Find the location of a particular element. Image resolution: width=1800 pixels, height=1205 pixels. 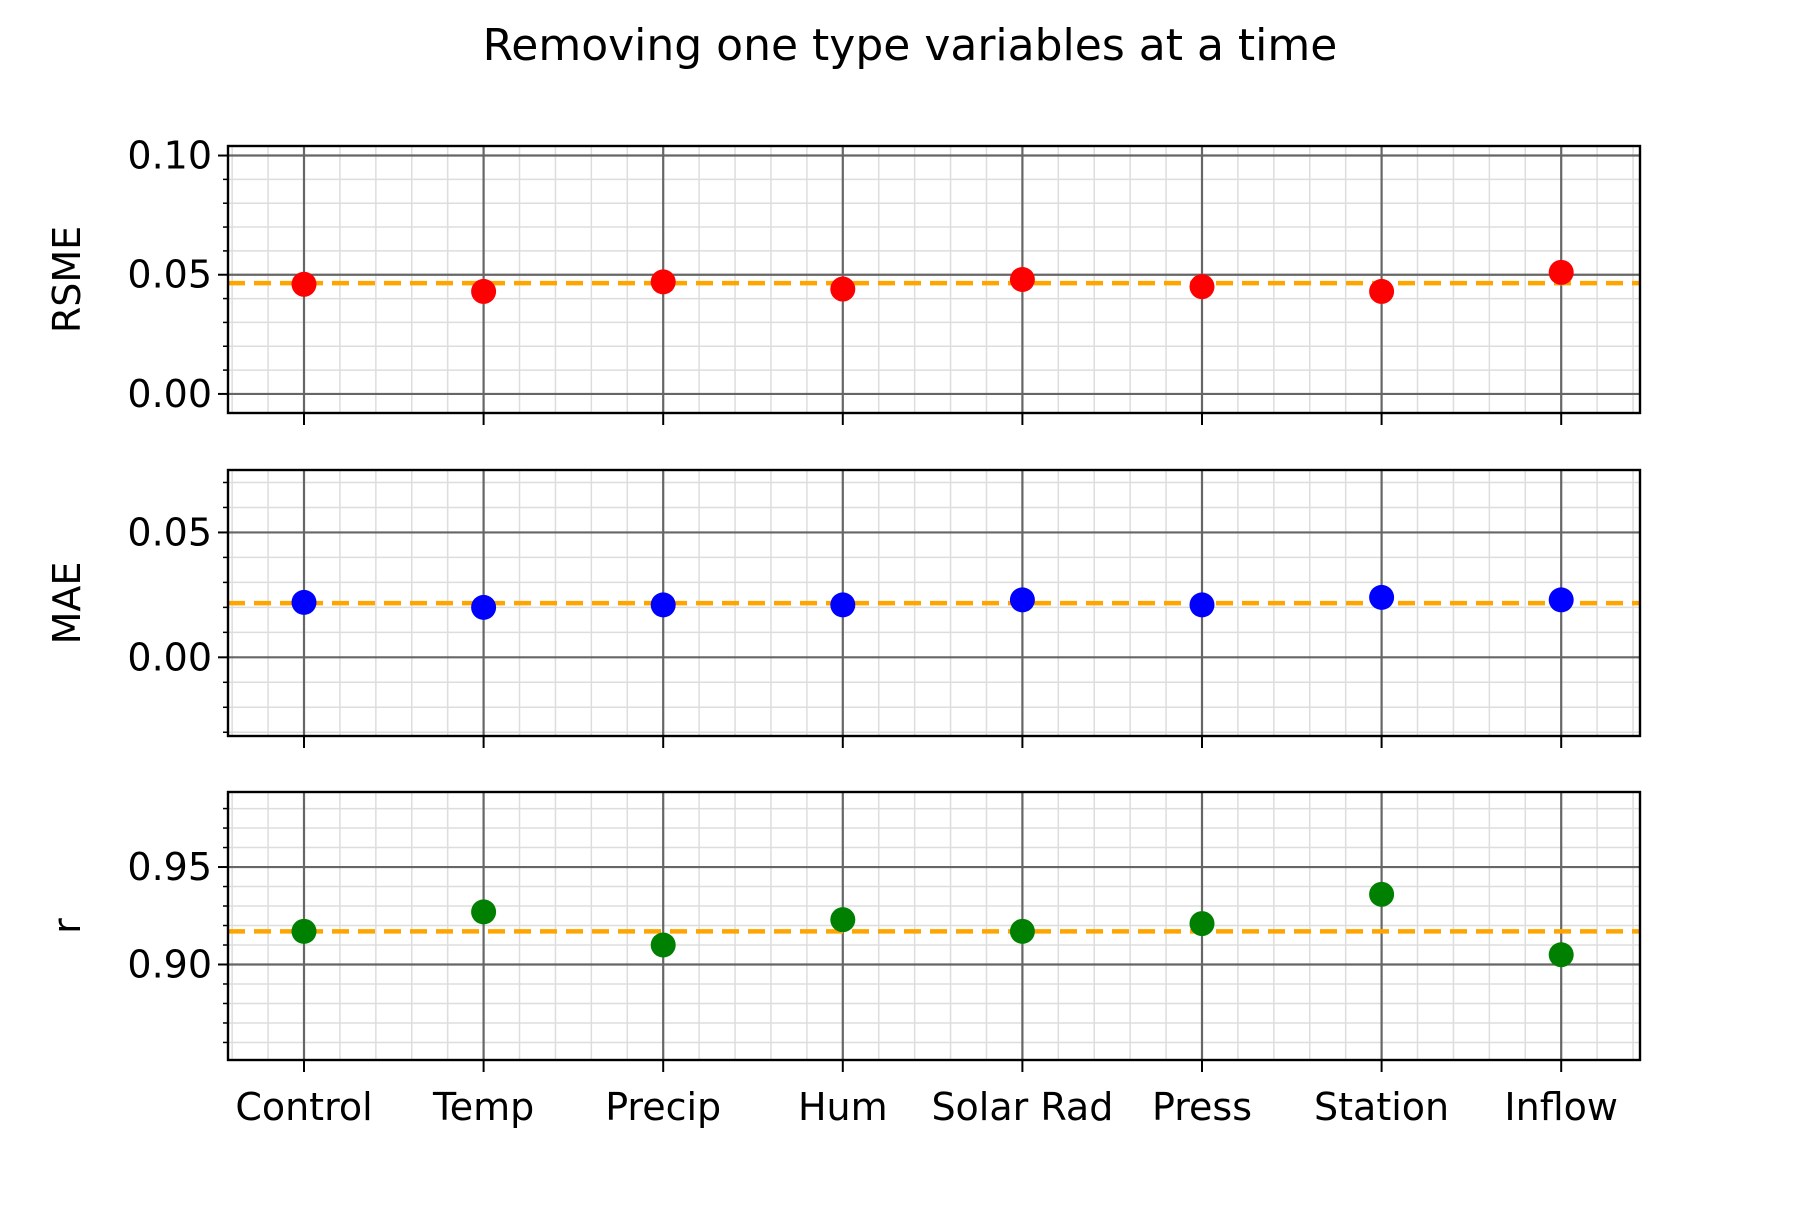

ytick-label-rsme: 0.10 is located at coordinates (169, 156).